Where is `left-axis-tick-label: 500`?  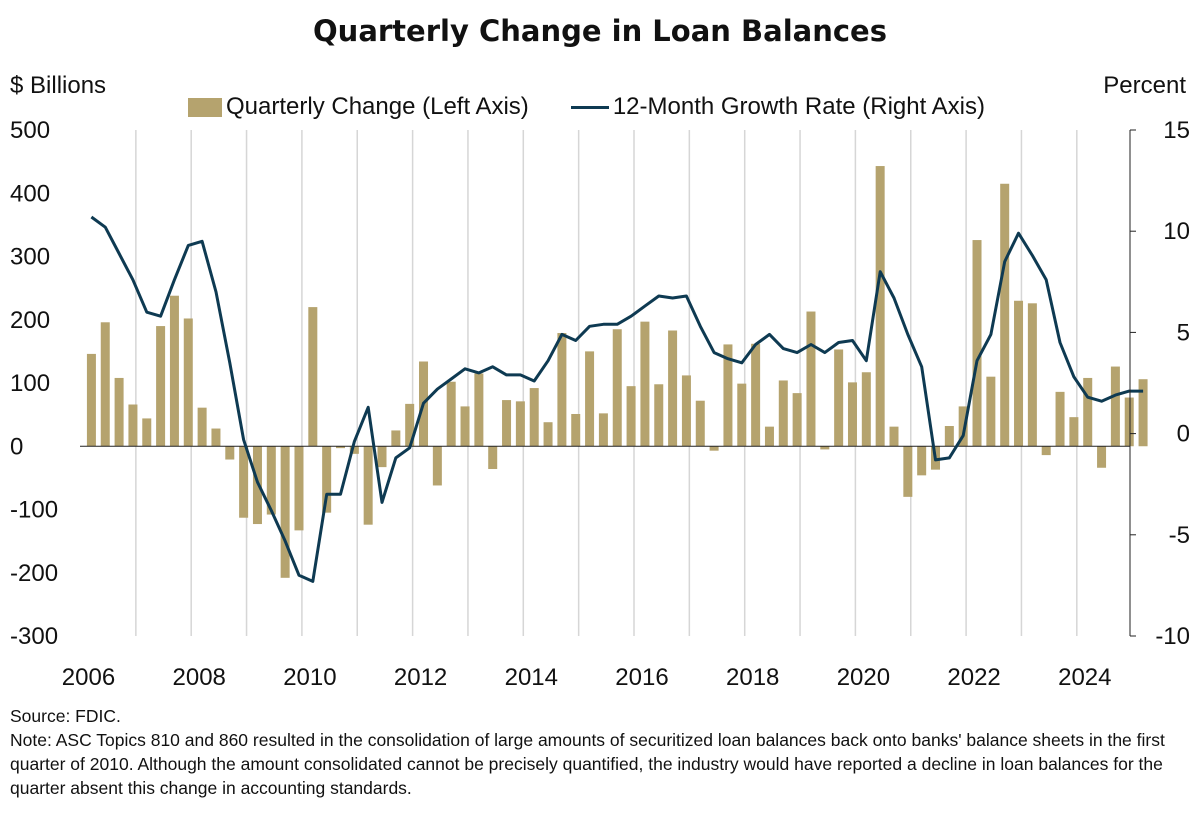
left-axis-tick-label: 500 is located at coordinates (30, 130).